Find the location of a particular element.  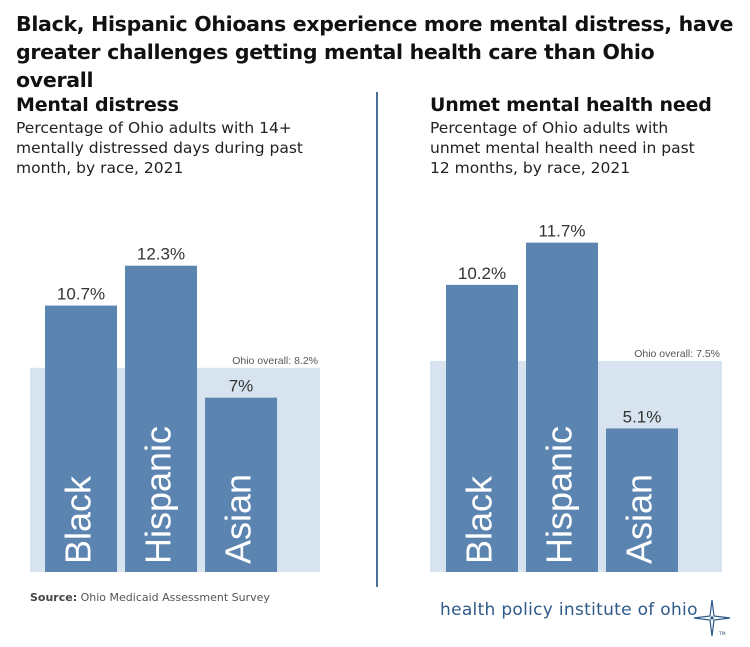

value-label-asian: 7% is located at coordinates (241, 386).